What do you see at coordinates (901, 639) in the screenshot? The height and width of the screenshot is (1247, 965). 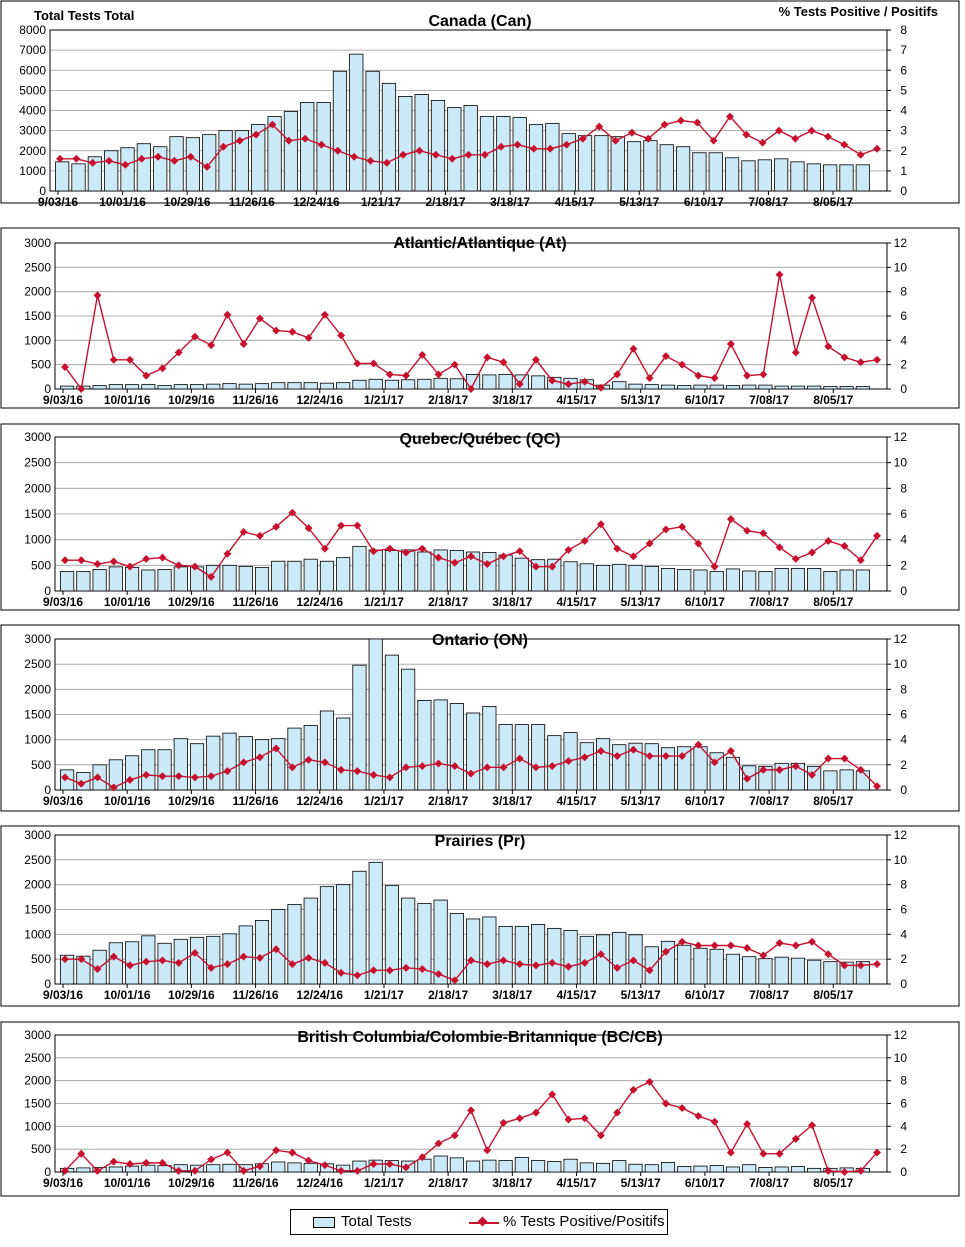 I see `y-right-tick-label: 12` at bounding box center [901, 639].